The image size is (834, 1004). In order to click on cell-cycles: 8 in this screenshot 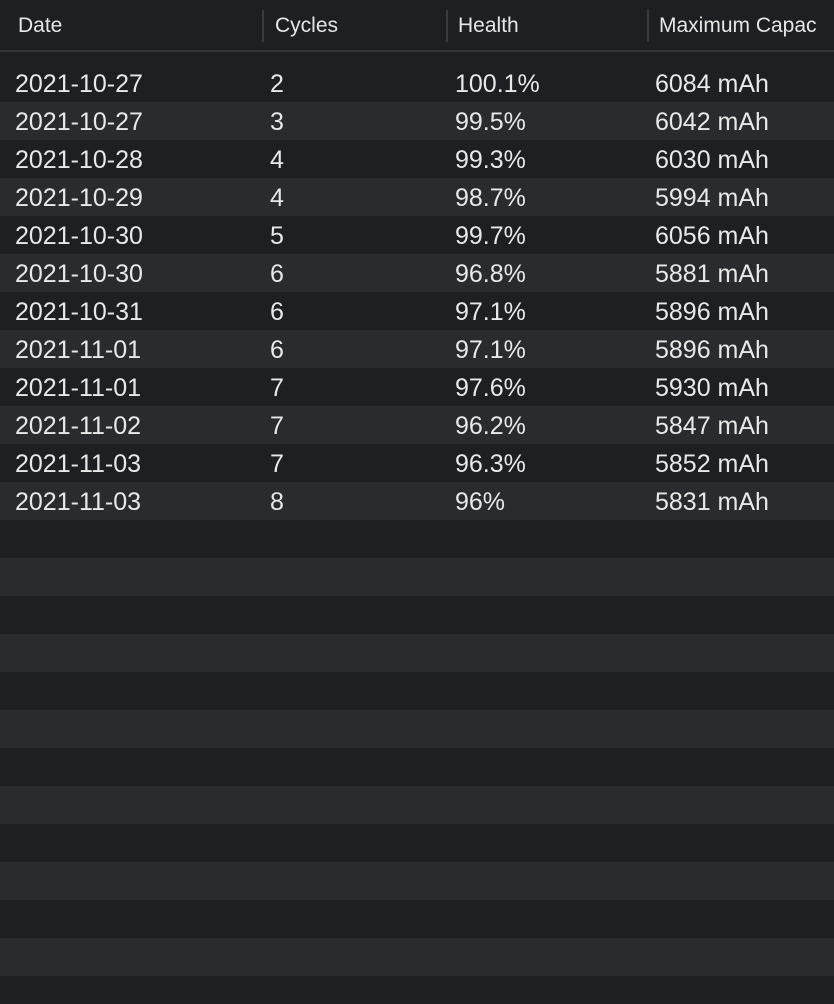, I will do `click(277, 502)`.